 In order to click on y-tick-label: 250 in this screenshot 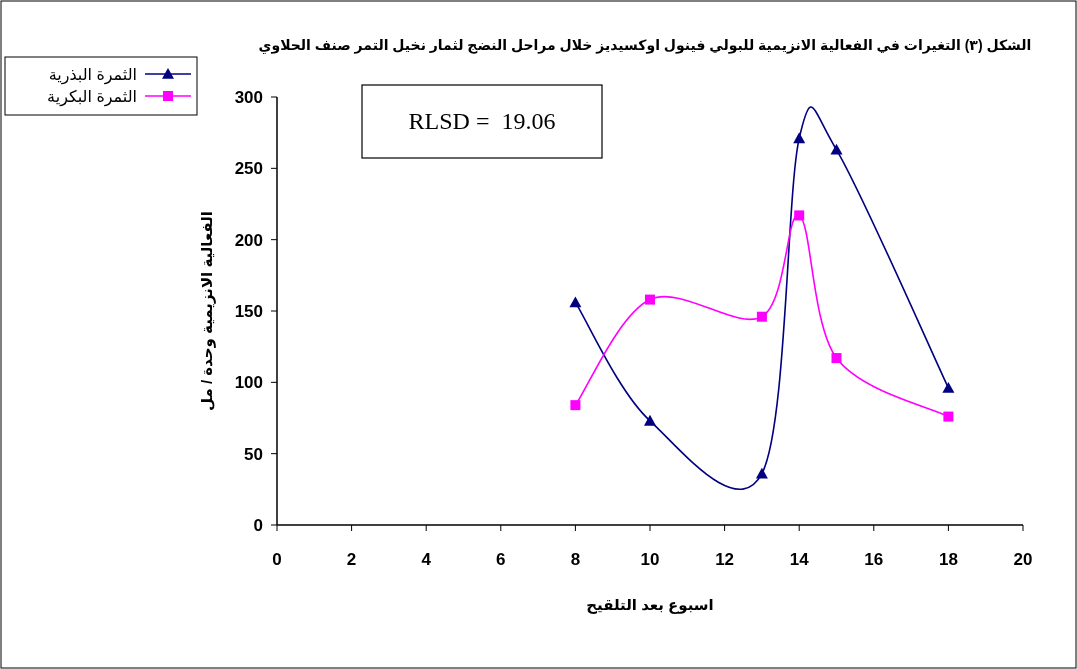, I will do `click(248, 169)`.